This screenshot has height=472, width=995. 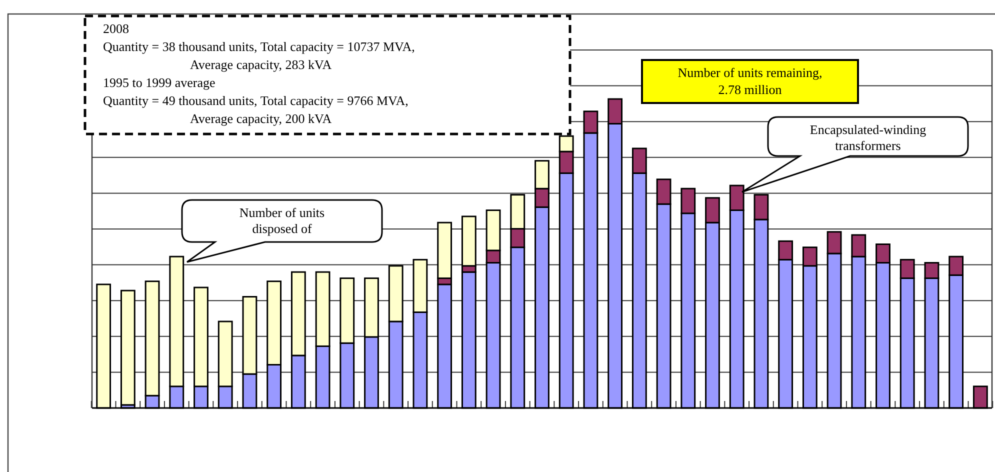 What do you see at coordinates (259, 73) in the screenshot?
I see `annotation: 2008 Quantity = 38 thousand units, Total capacity = 10737 MVA, Average capacity, 283 kVA 1995 to 1999 average Quantity = 49 thousand units, Total capacity = 9766 MVA, Average capacity, 200 kVA` at bounding box center [259, 73].